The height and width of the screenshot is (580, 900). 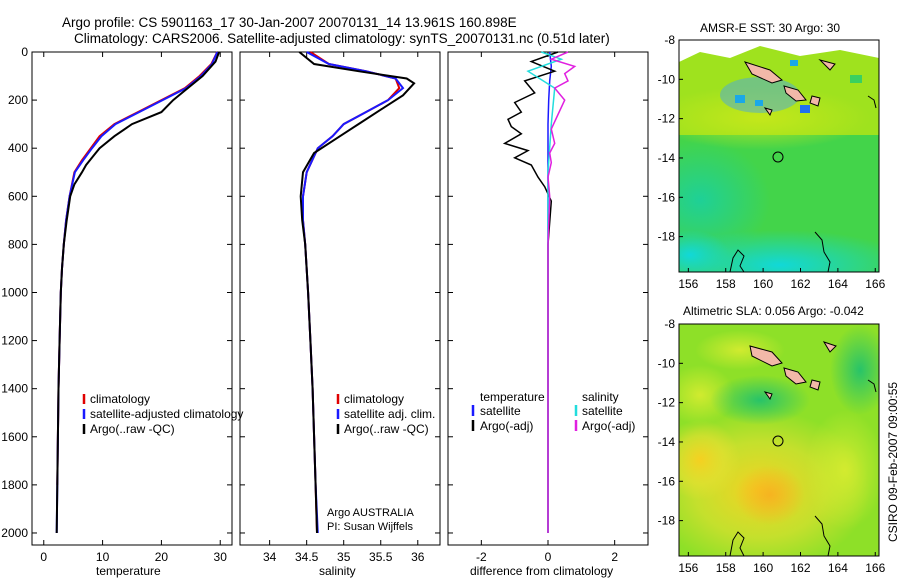 What do you see at coordinates (307, 557) in the screenshot?
I see `x-tick-label: 34.5` at bounding box center [307, 557].